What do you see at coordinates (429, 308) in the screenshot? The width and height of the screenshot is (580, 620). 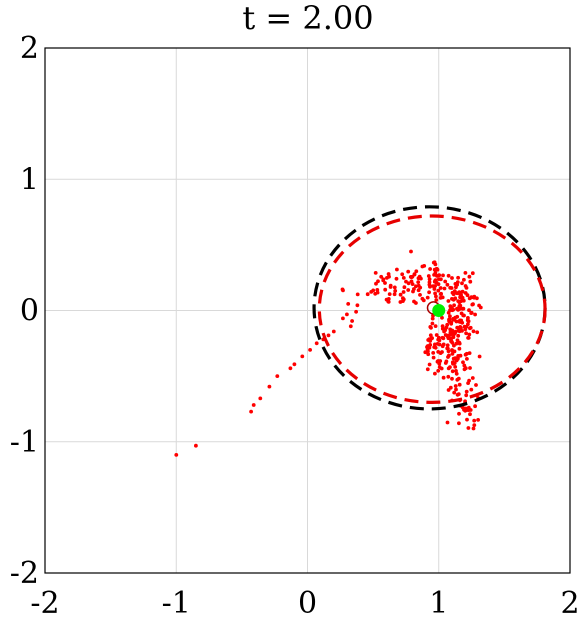 I see `true-ellipse` at bounding box center [429, 308].